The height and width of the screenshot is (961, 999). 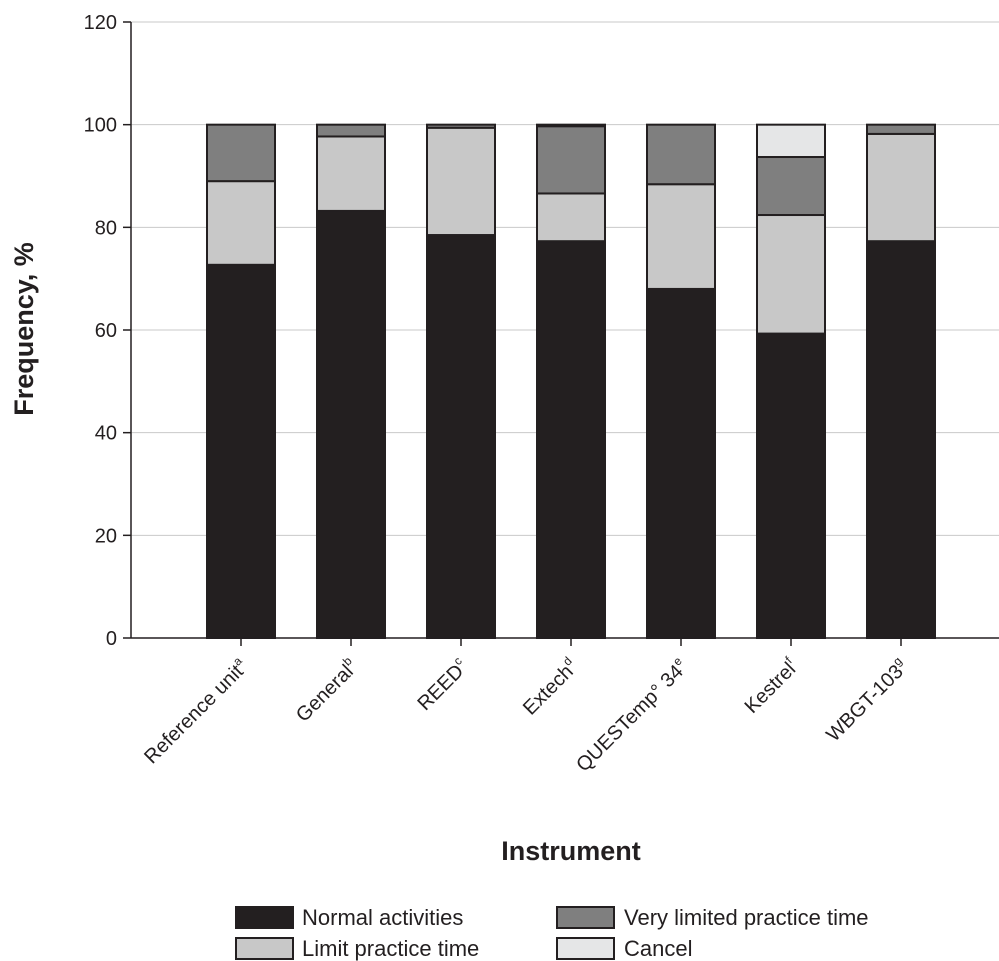 I want to click on x-tick-label: WBGT-103g, so click(x=866, y=700).